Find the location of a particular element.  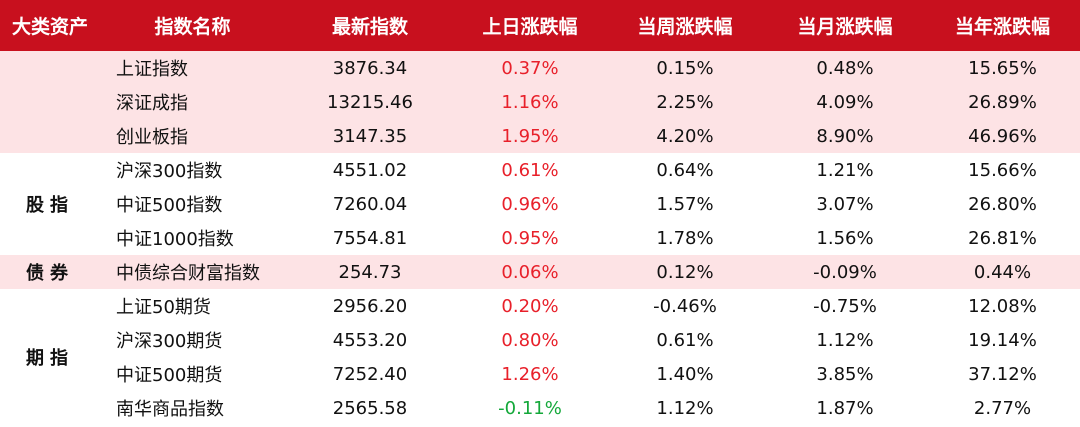

header-week-change: 当周涨跌幅 is located at coordinates (685, 27).